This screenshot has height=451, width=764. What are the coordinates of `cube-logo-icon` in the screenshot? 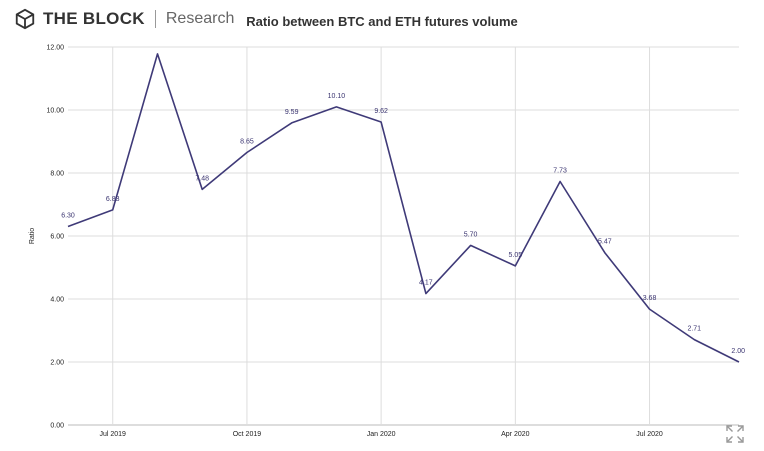 It's located at (25, 19).